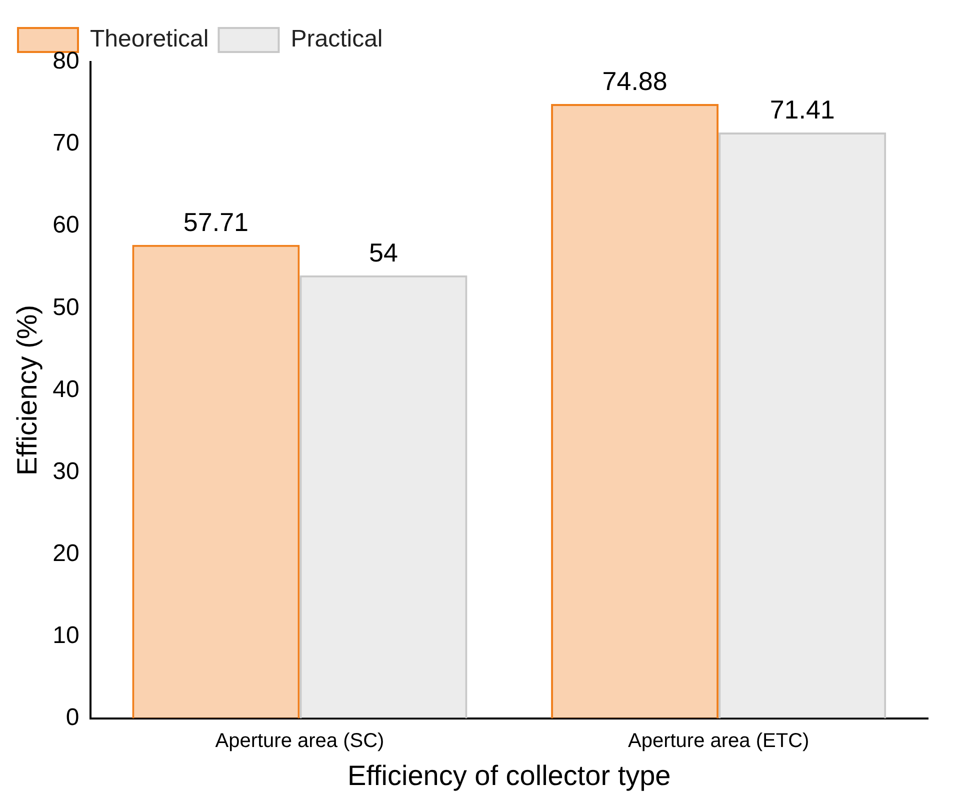 This screenshot has height=808, width=958. What do you see at coordinates (66, 635) in the screenshot?
I see `y-tick-label: 10` at bounding box center [66, 635].